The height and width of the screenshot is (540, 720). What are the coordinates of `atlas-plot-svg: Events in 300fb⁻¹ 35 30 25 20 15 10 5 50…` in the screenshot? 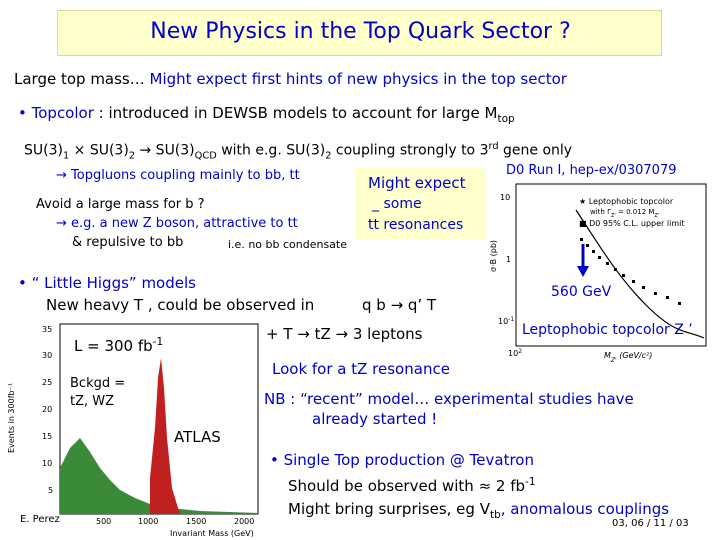 It's located at (133, 430).